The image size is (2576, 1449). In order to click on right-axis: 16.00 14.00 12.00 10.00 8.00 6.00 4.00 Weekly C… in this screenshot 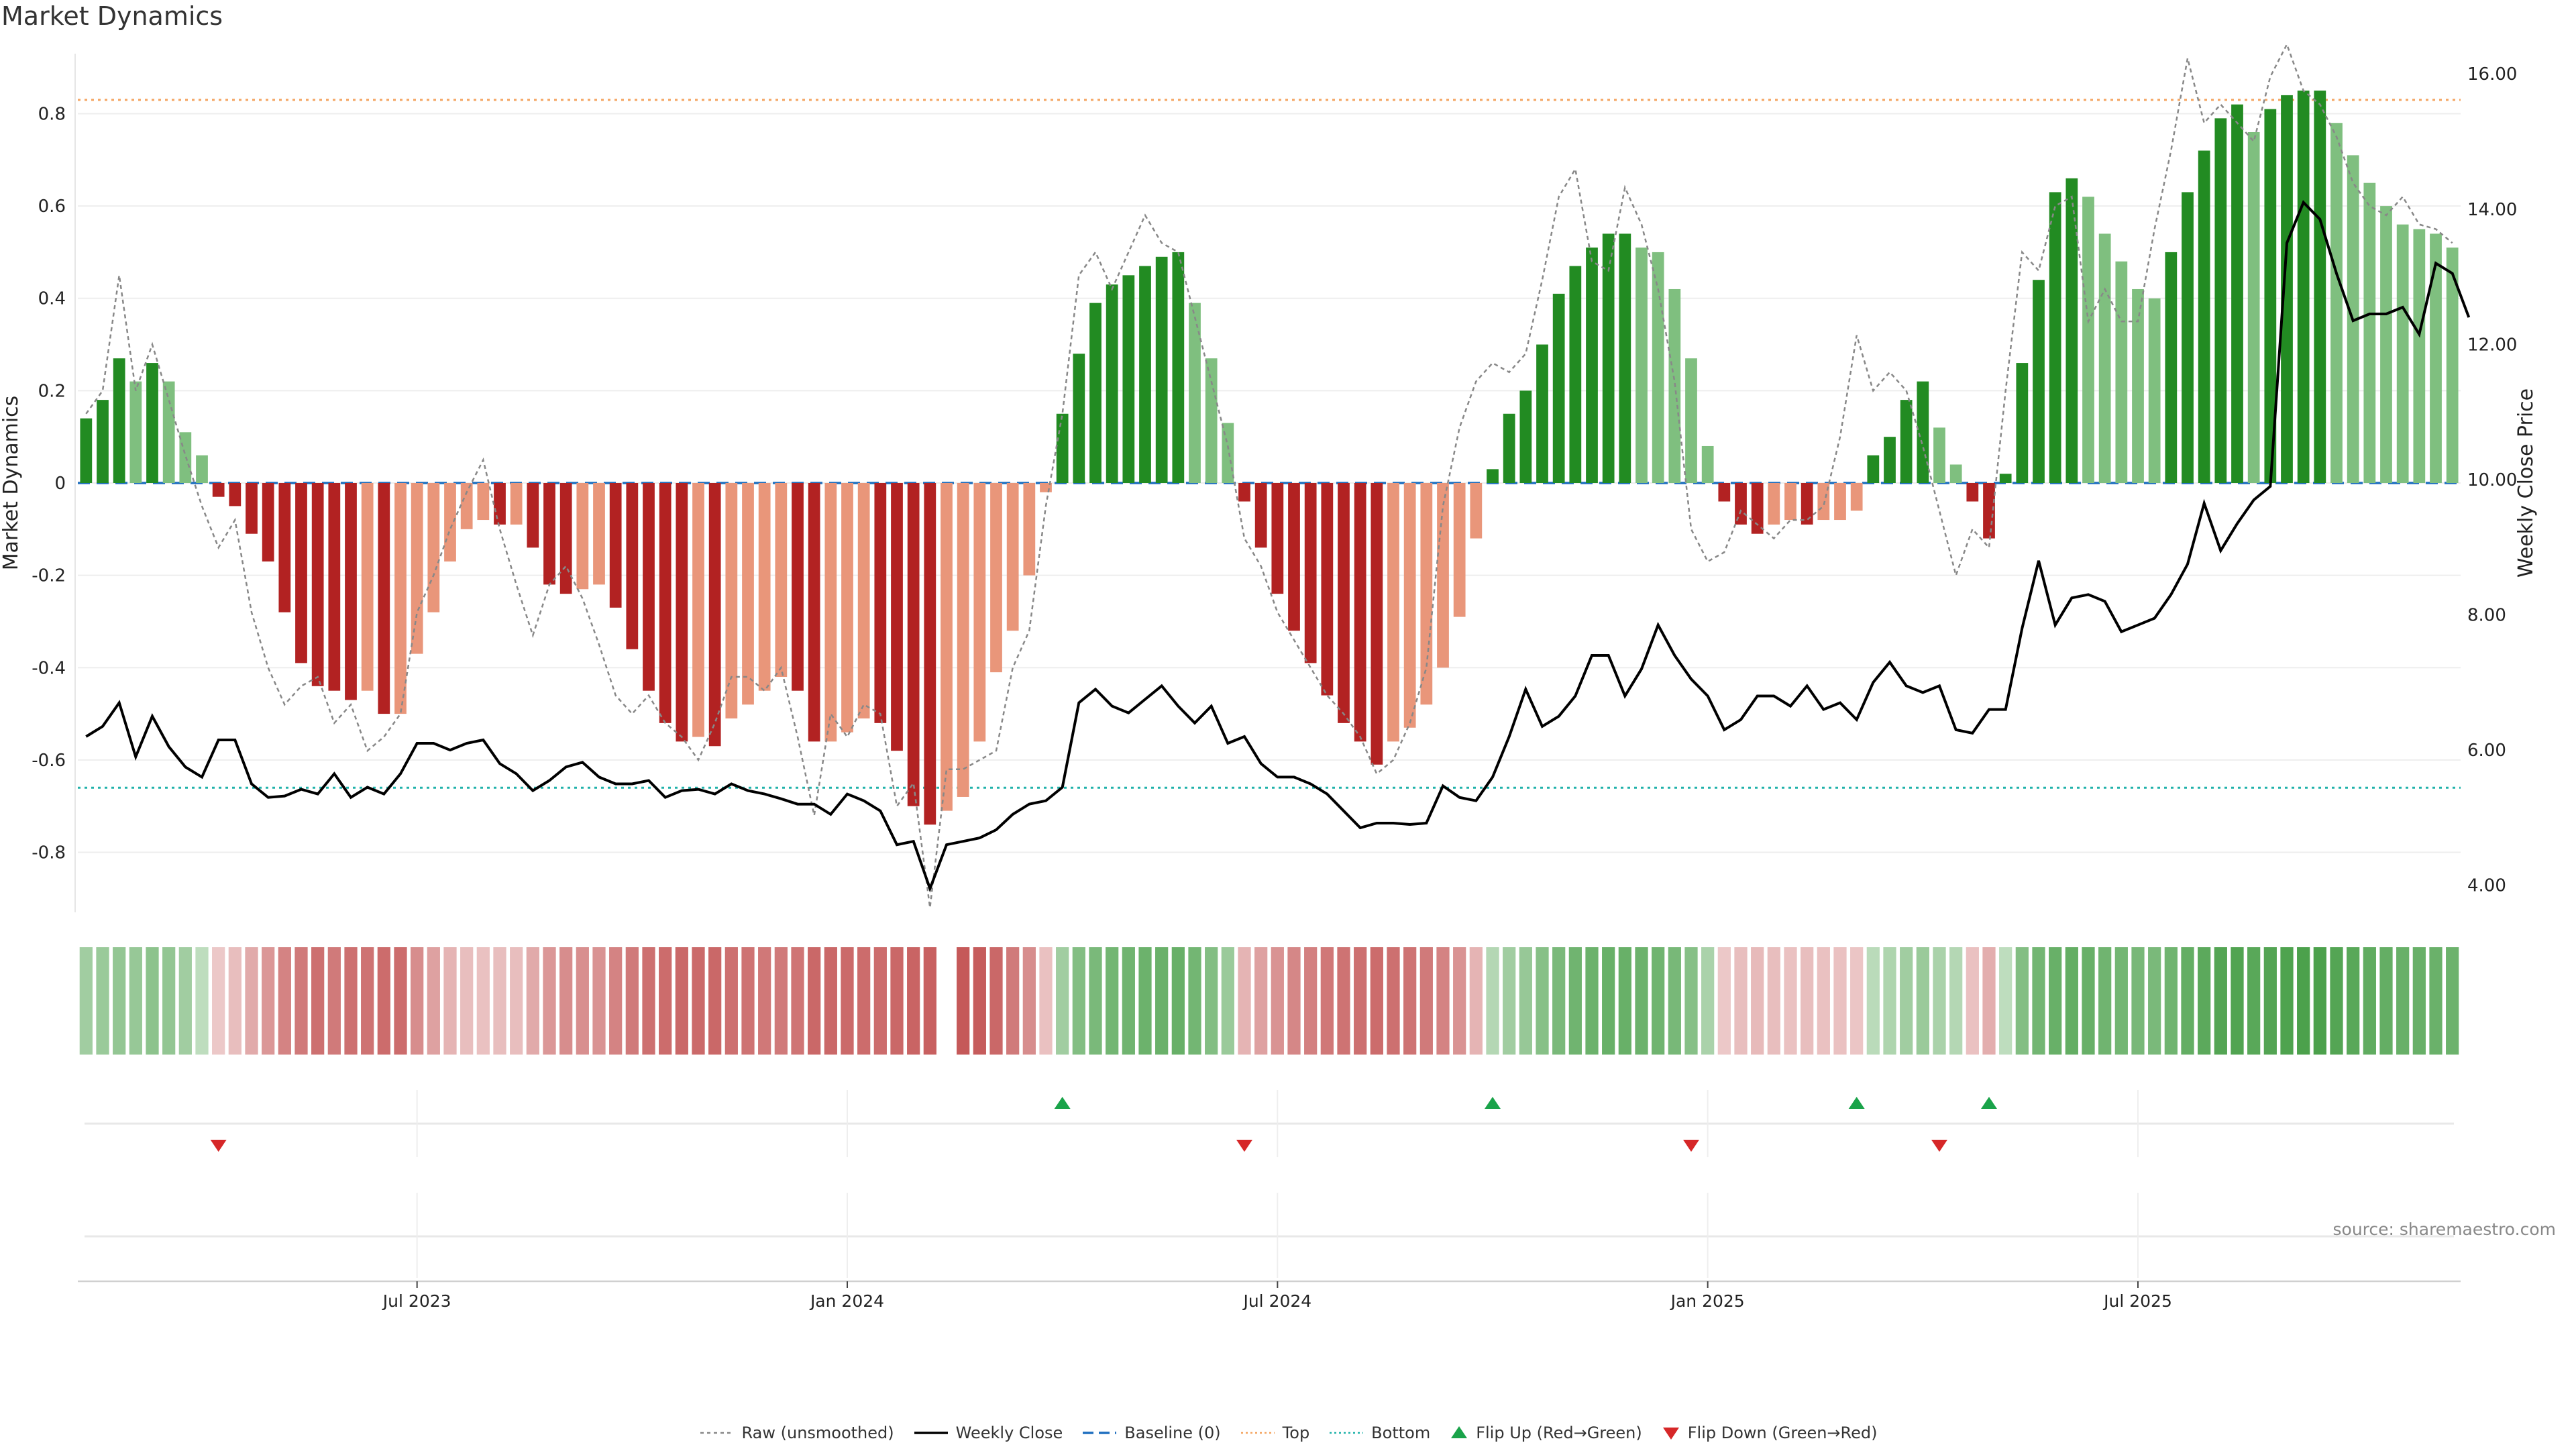, I will do `click(2502, 480)`.